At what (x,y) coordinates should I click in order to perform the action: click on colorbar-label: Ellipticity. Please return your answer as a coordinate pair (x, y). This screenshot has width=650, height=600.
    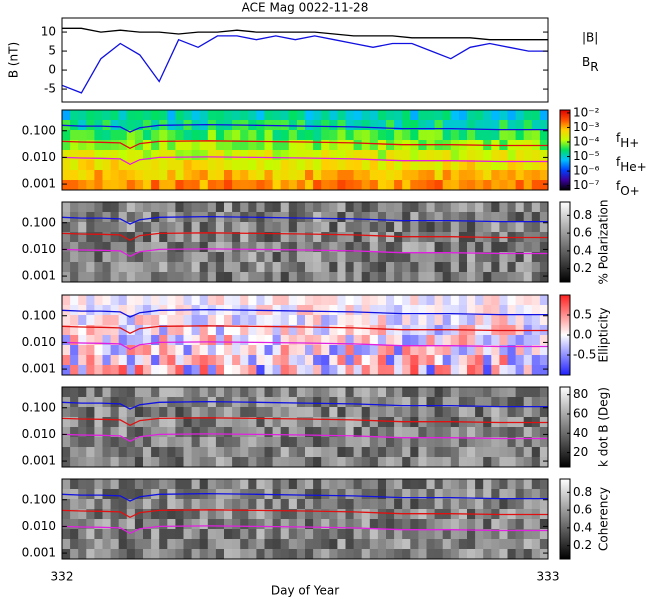
    Looking at the image, I should click on (604, 335).